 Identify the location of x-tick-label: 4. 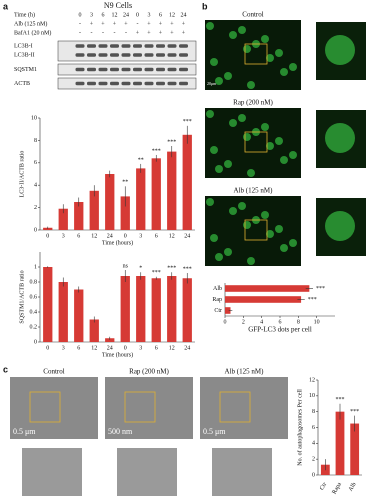
(261, 322).